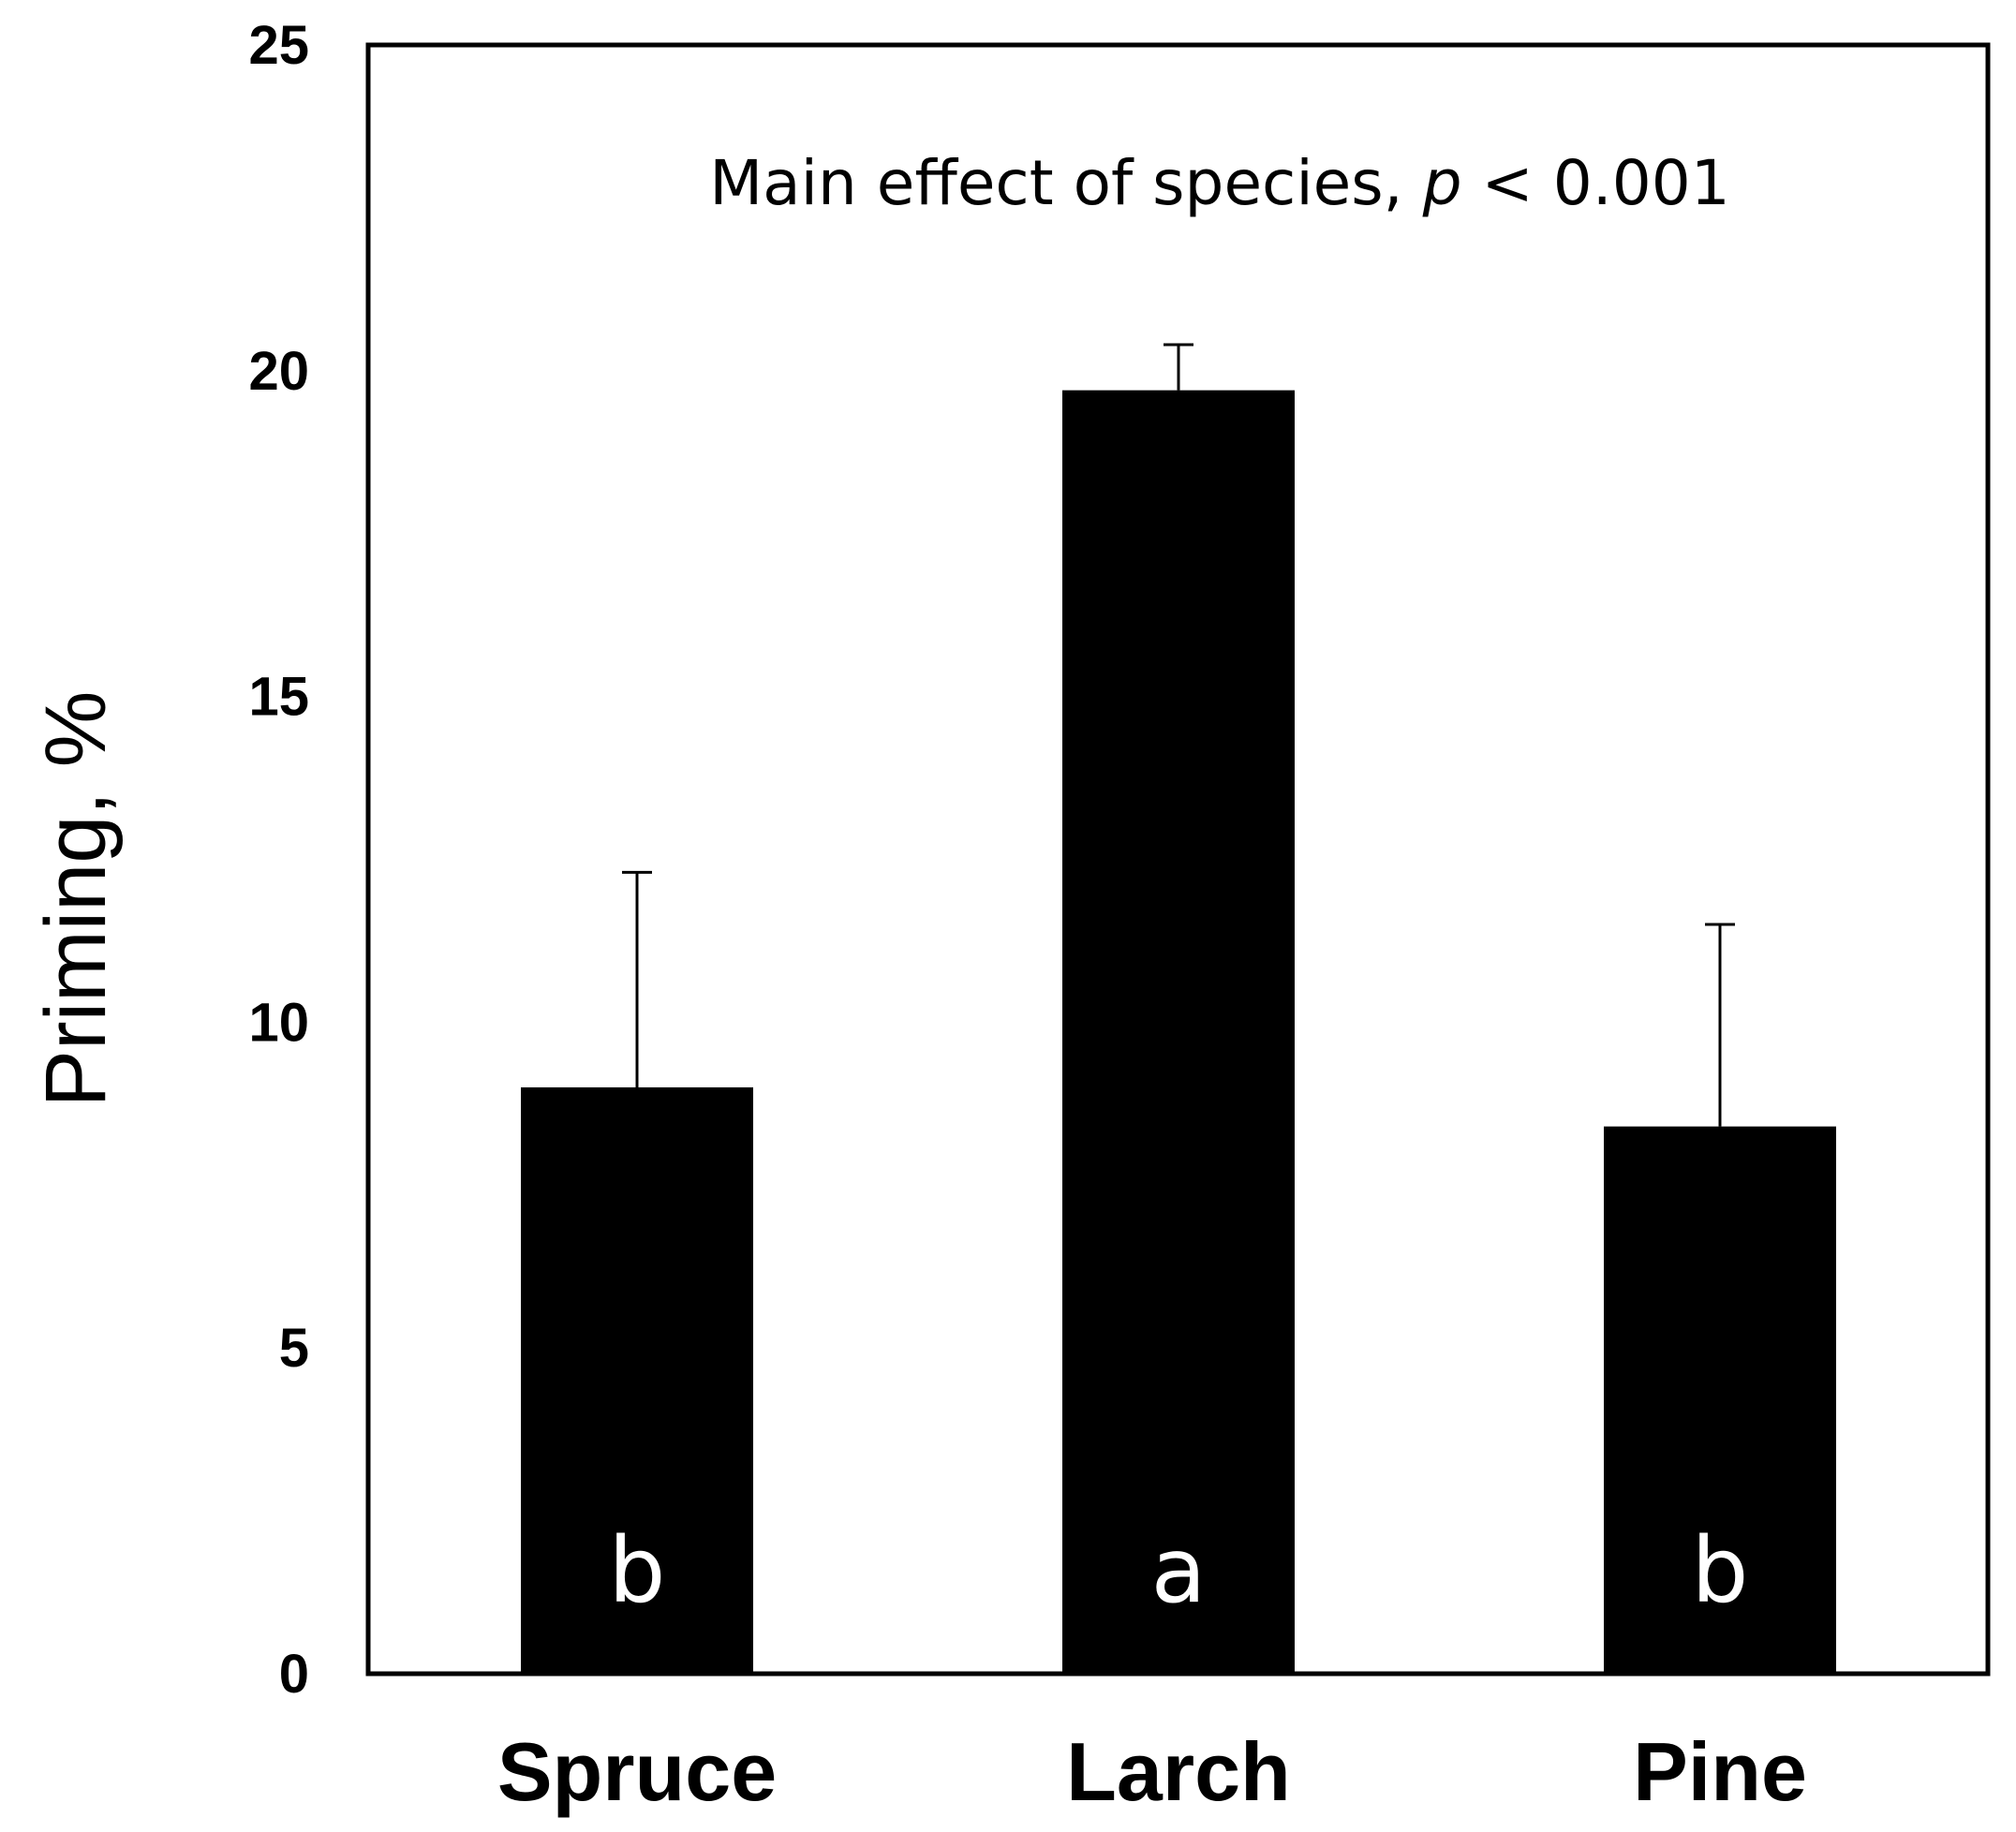 Image resolution: width=2016 pixels, height=1832 pixels. I want to click on significance-annotation: Main effect of species, p < 0.001, so click(1219, 183).